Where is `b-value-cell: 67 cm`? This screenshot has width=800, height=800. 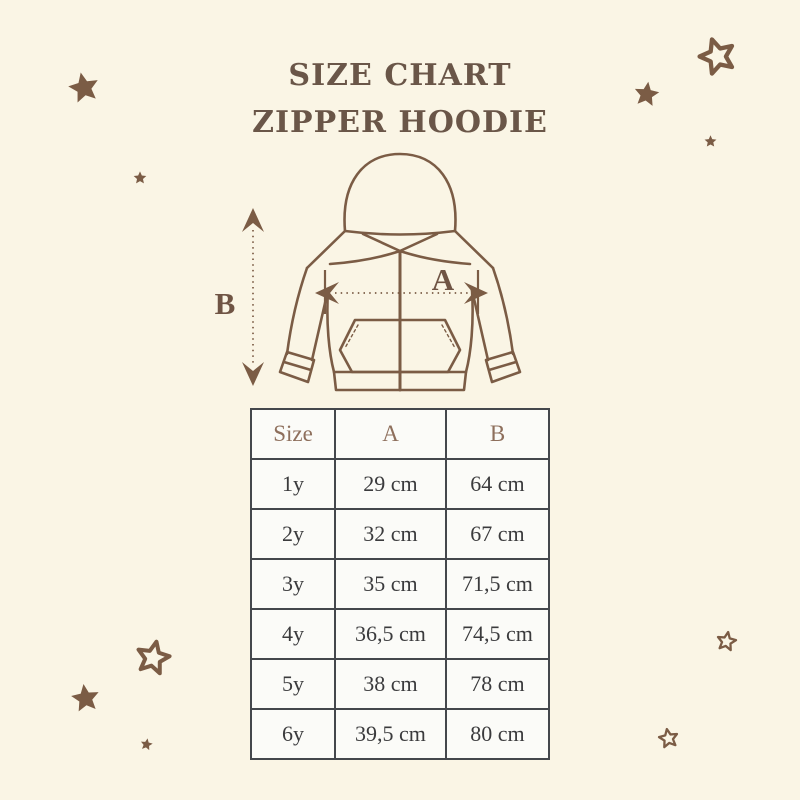
b-value-cell: 67 cm is located at coordinates (497, 534).